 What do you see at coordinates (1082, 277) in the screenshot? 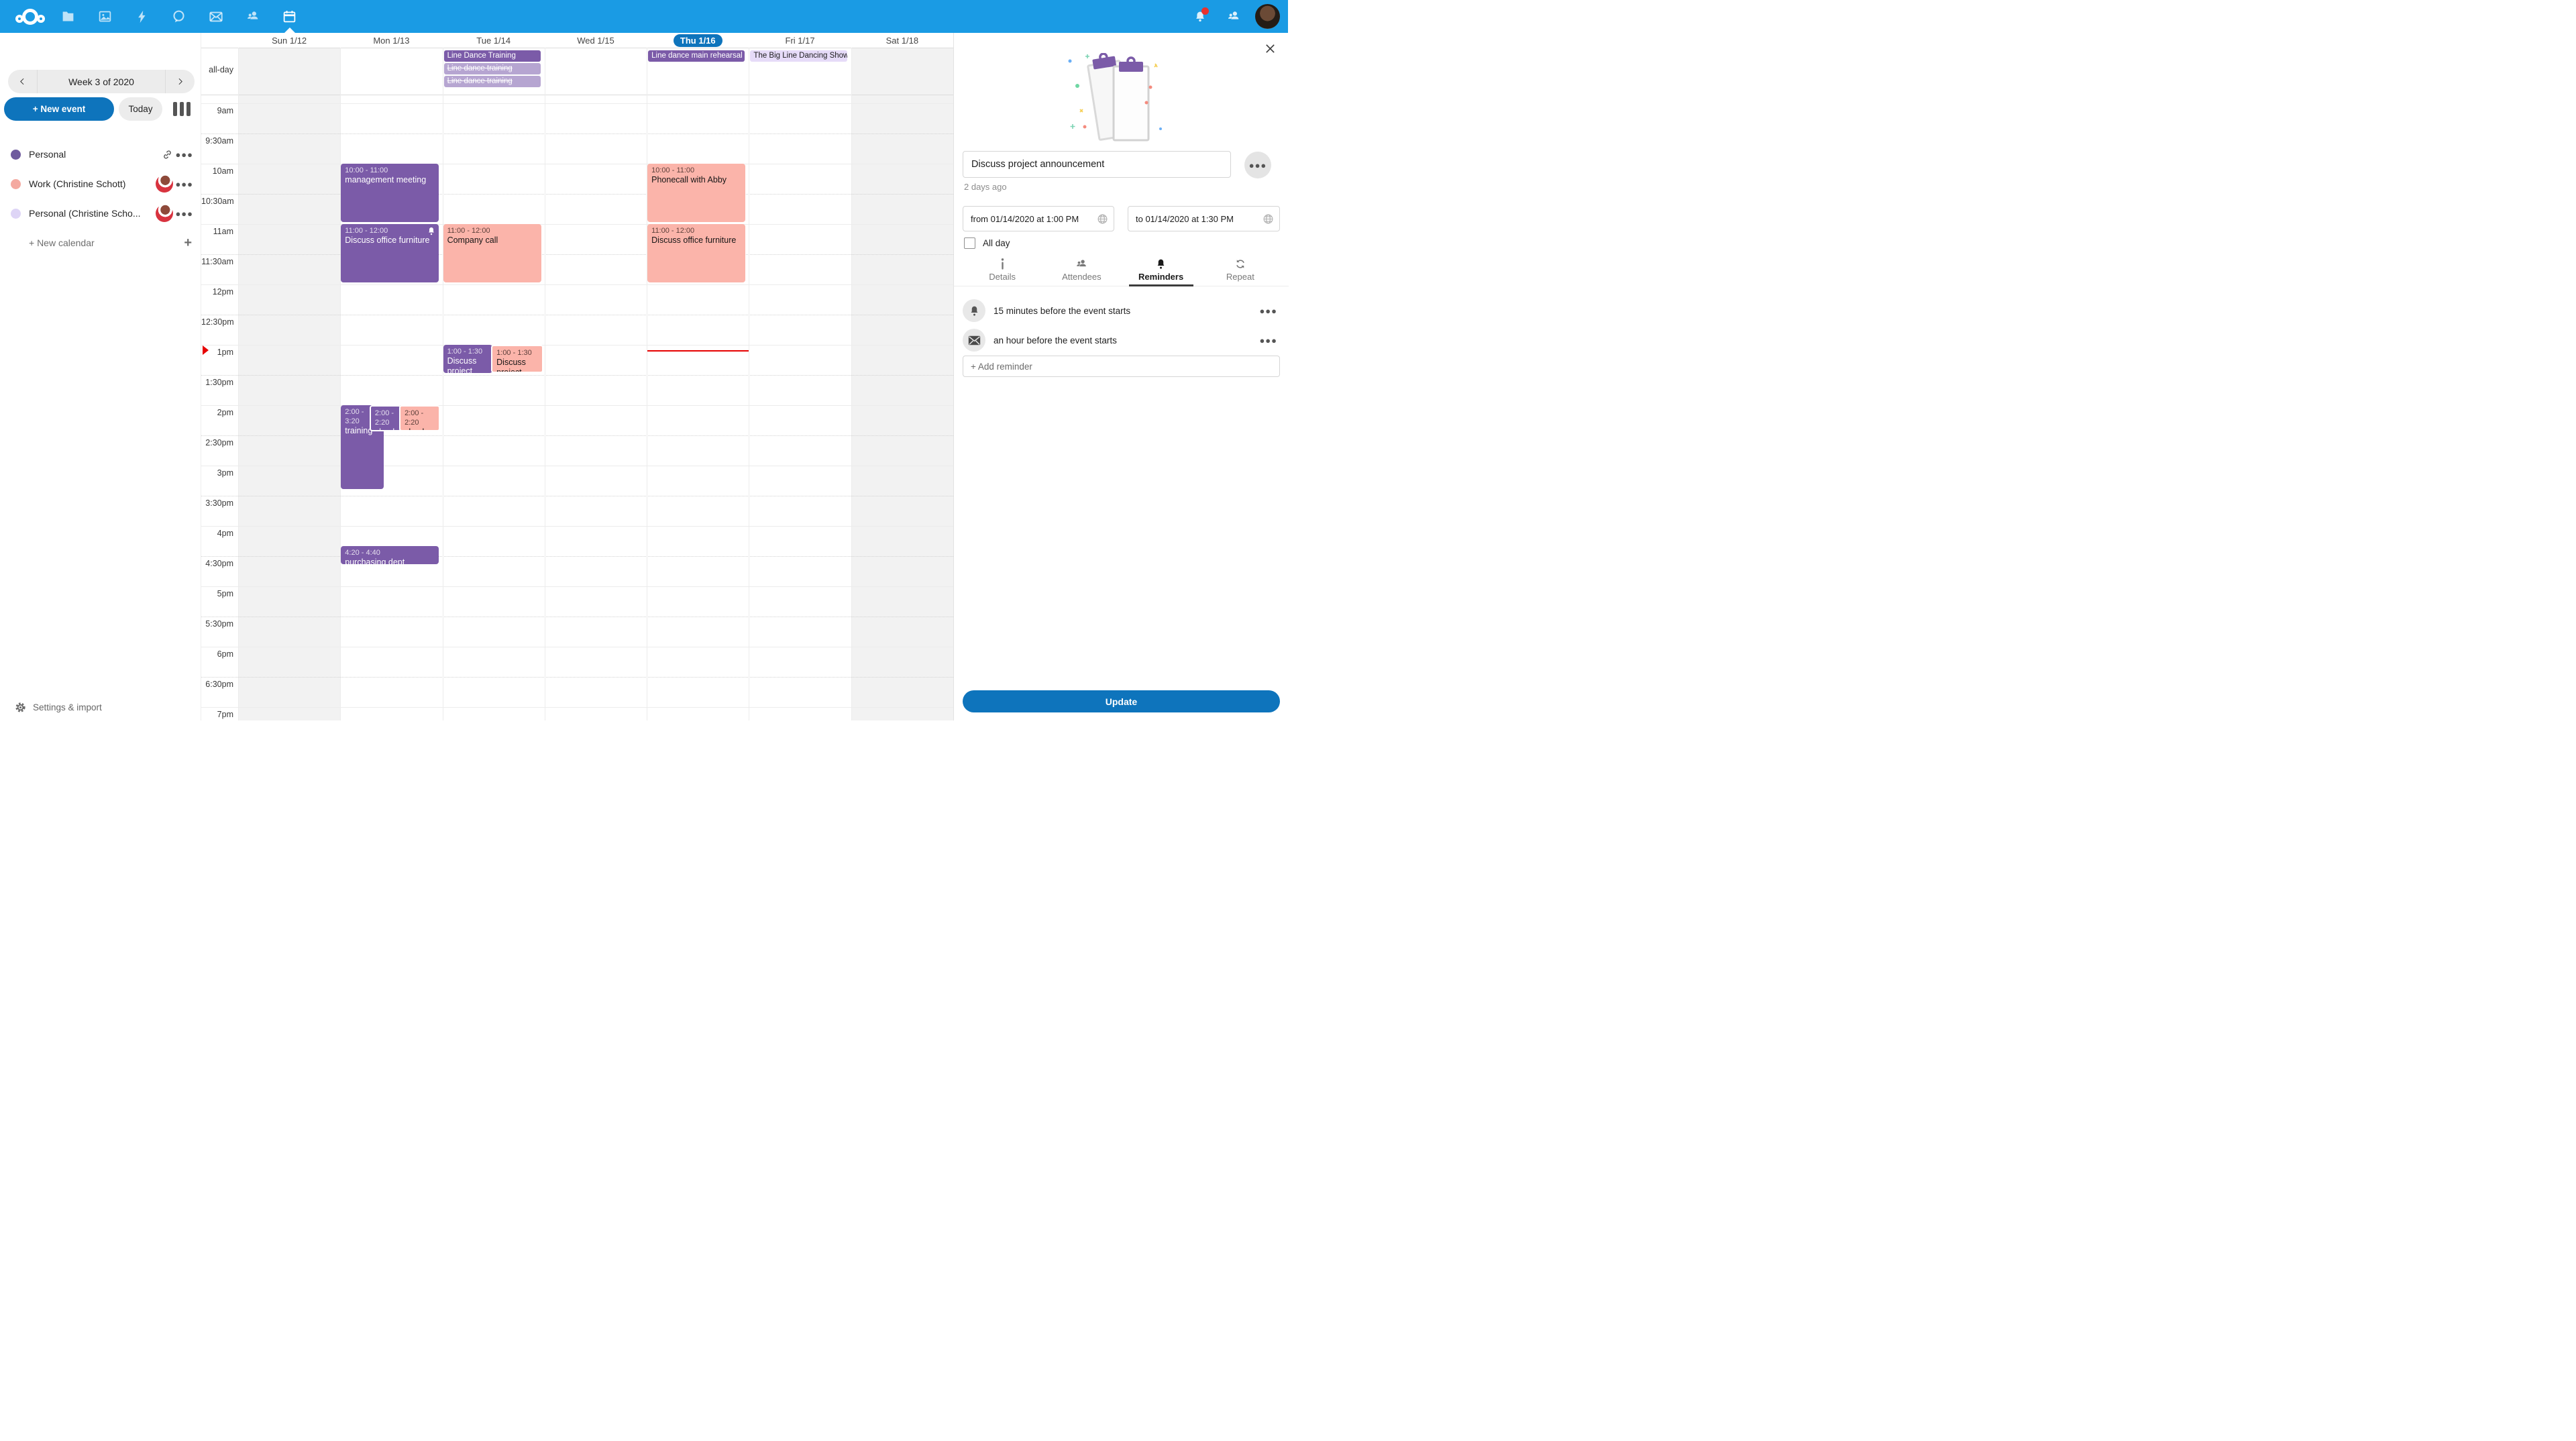
I see `tab-label: Attendees` at bounding box center [1082, 277].